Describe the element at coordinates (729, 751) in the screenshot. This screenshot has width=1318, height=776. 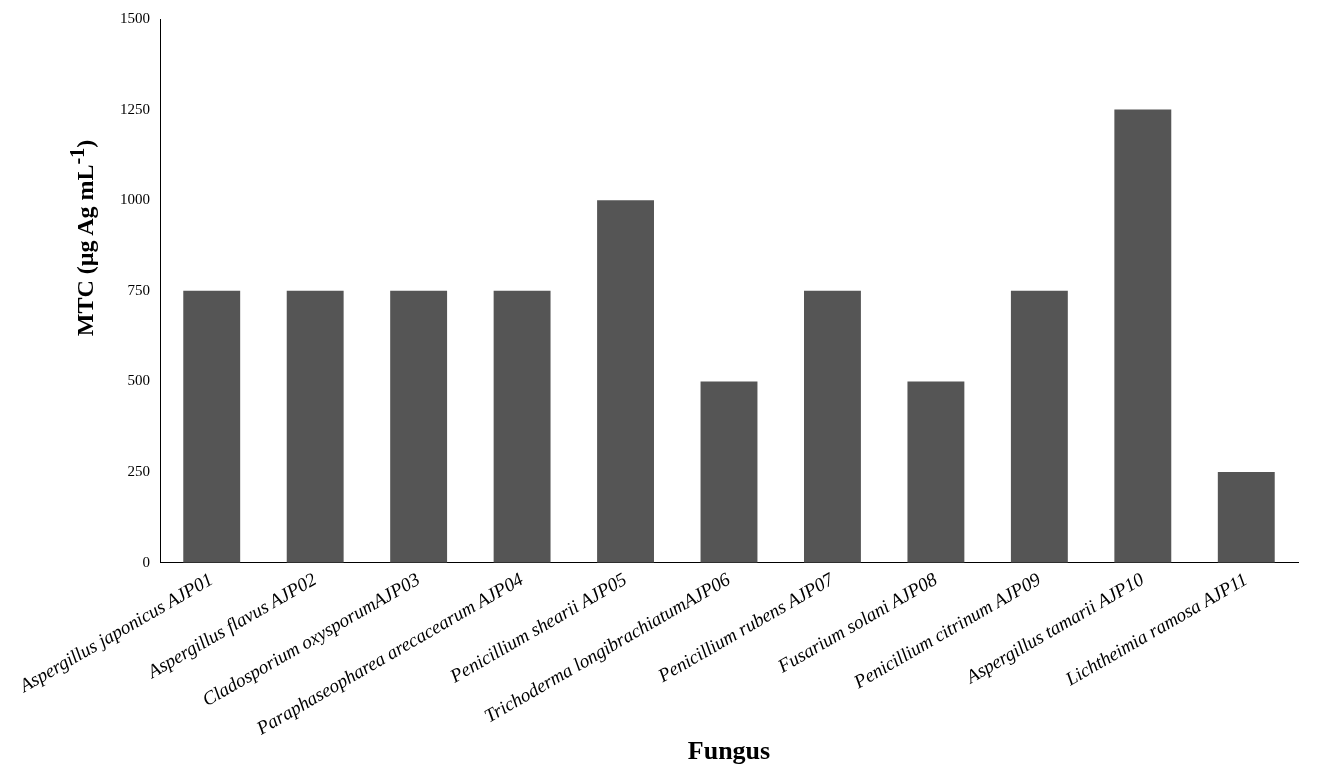
I see `x-axis-title: Fungus` at that location.